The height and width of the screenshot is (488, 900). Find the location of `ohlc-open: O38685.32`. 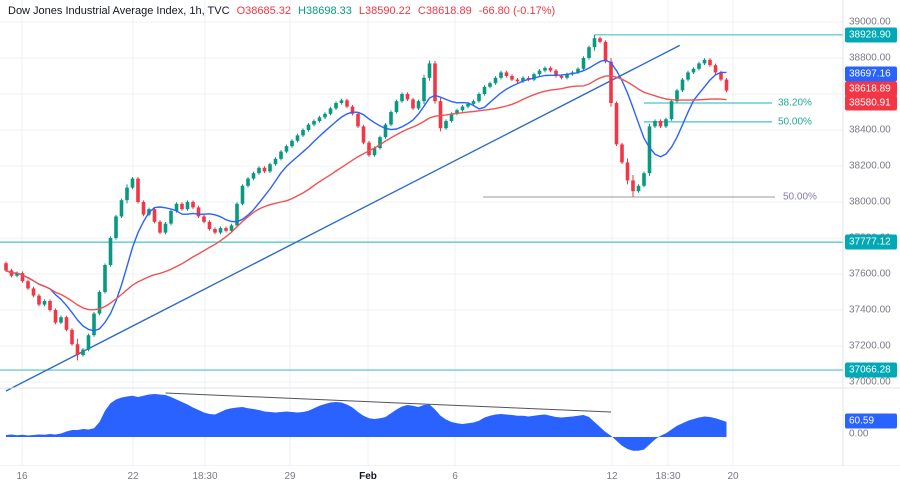

ohlc-open: O38685.32 is located at coordinates (264, 11).